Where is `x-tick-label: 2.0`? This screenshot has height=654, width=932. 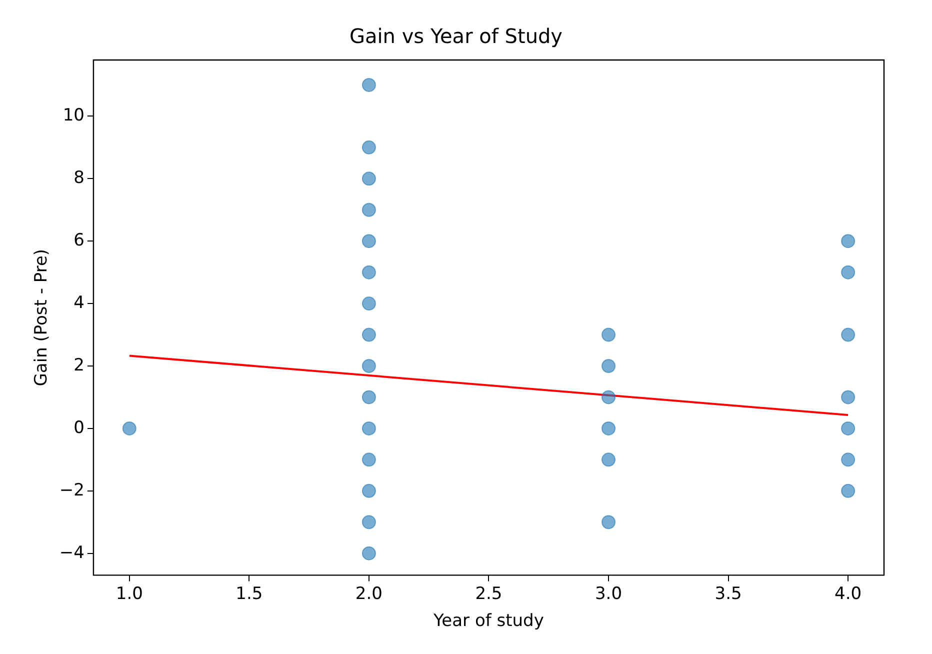
x-tick-label: 2.0 is located at coordinates (368, 594).